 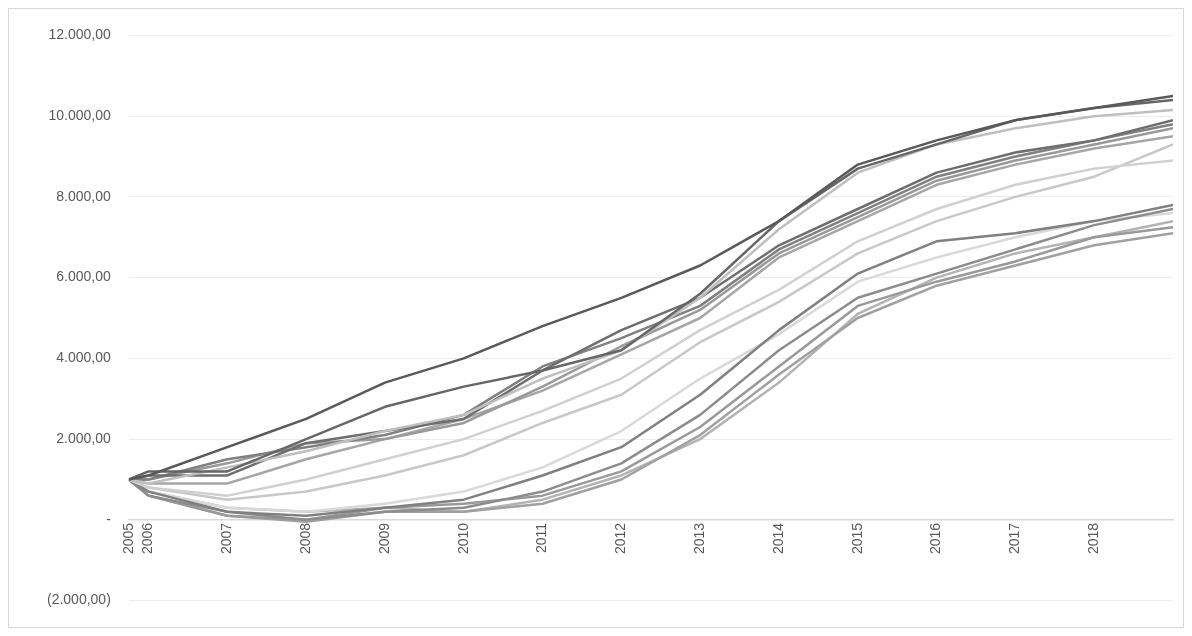 What do you see at coordinates (147, 538) in the screenshot?
I see `x-tick-label: 2006` at bounding box center [147, 538].